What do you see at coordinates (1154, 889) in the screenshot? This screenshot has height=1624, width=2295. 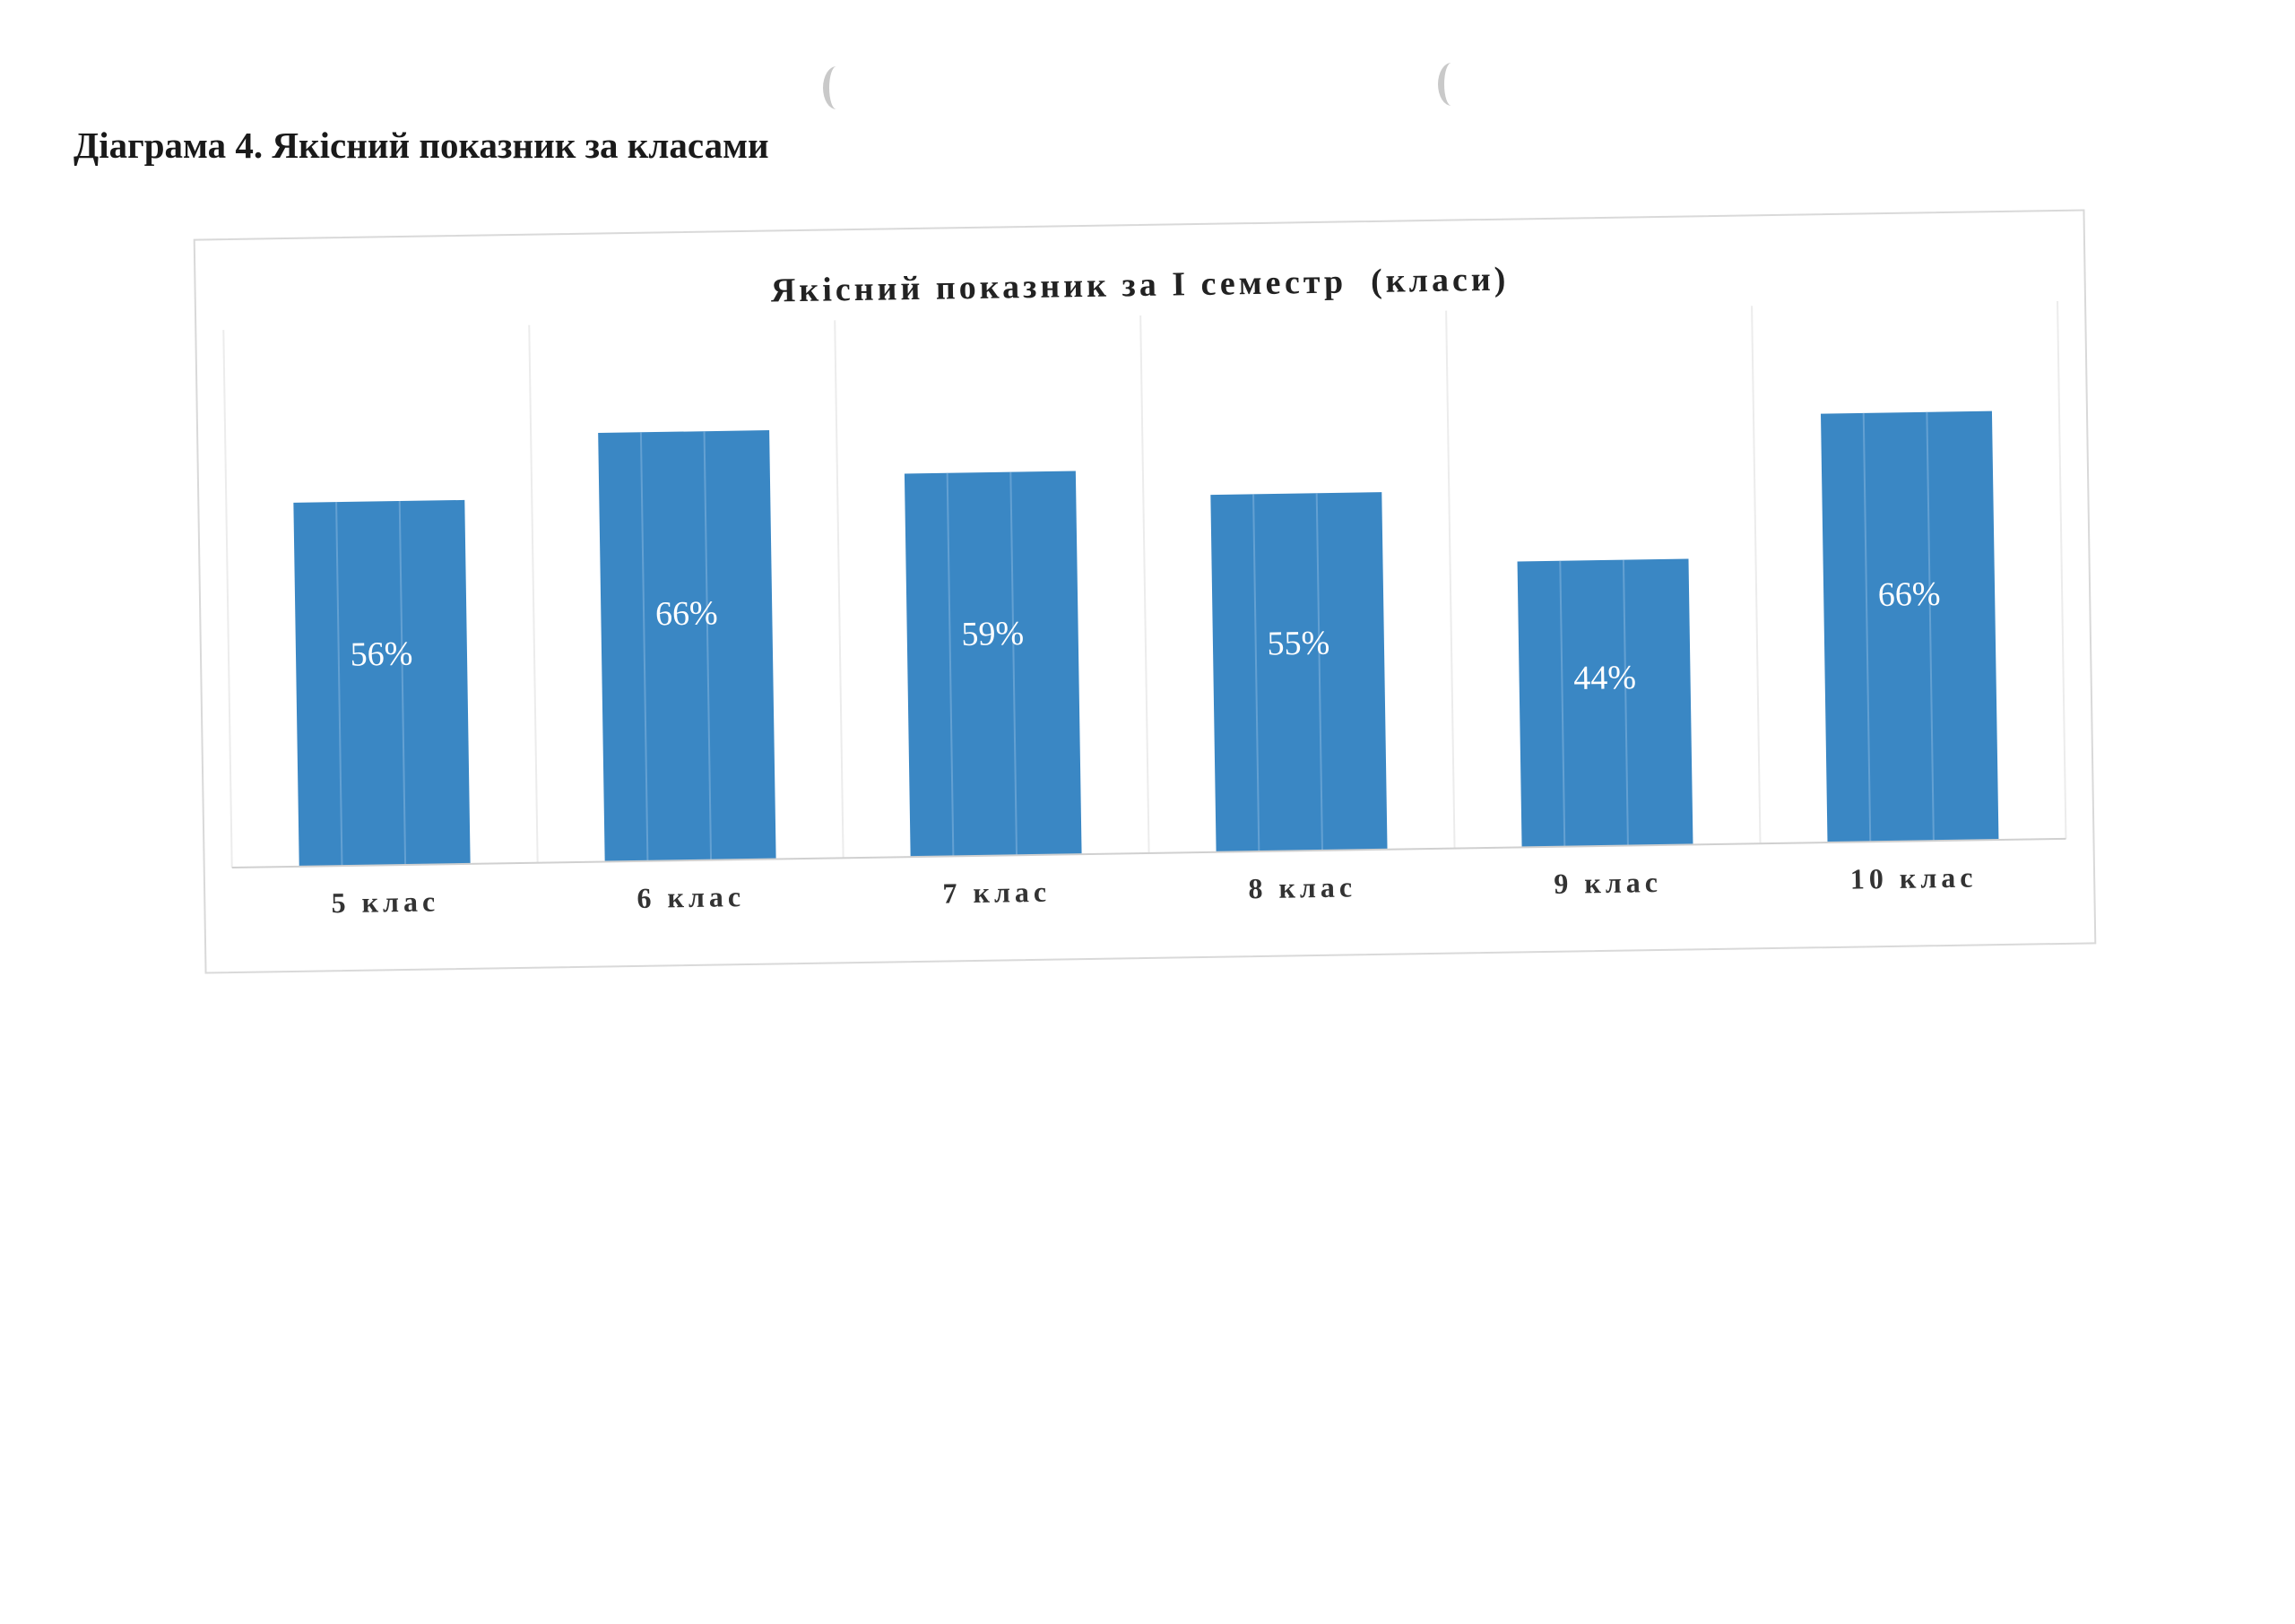 I see `x-tick-layer: 5 клас 6 клас 7 клас 8 клас 9 клас 10 клас` at bounding box center [1154, 889].